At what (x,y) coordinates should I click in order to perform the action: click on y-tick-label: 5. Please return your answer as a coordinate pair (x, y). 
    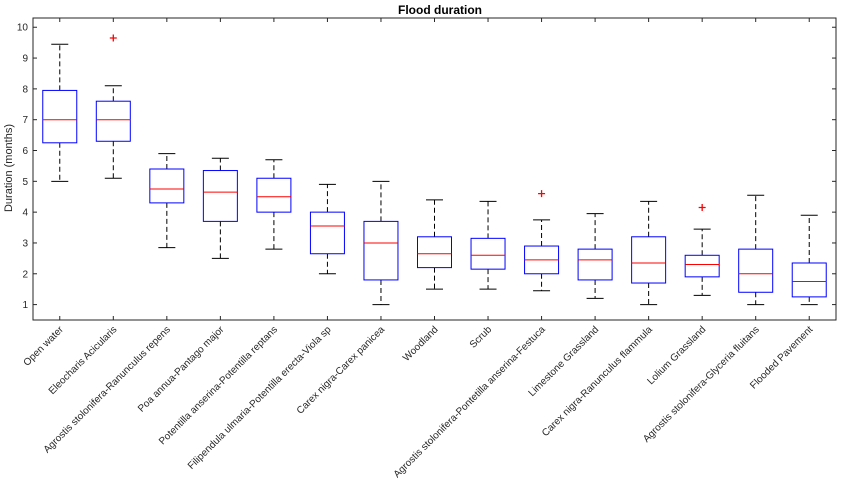
    Looking at the image, I should click on (25, 182).